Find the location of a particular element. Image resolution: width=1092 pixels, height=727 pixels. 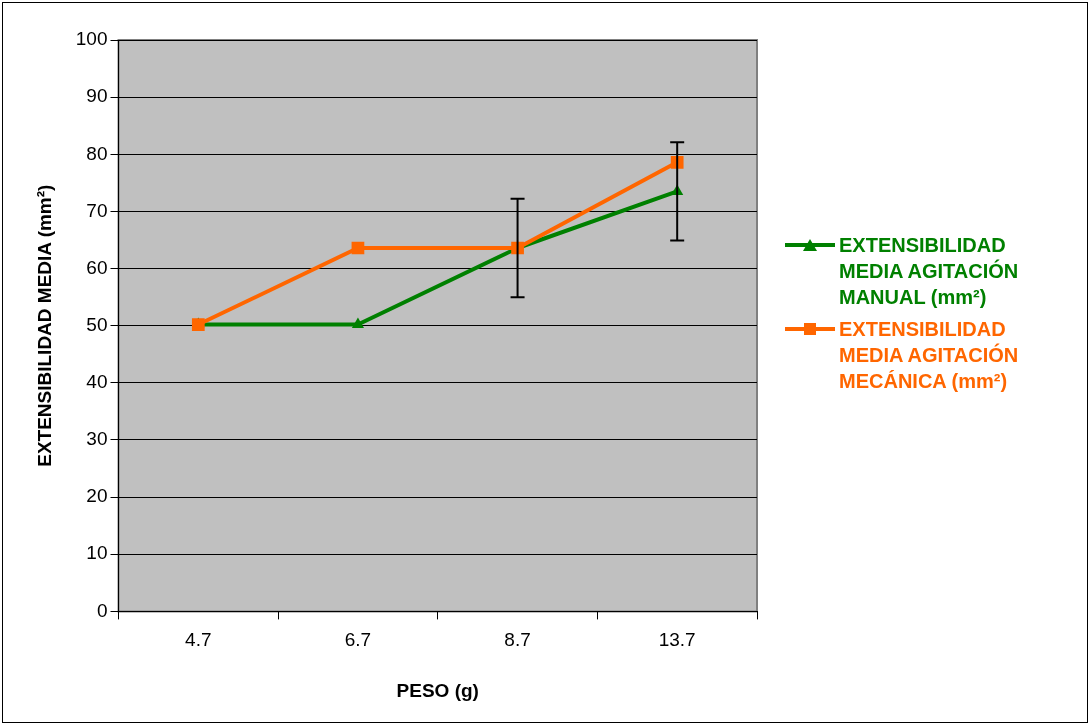

y-tick-label: 0 is located at coordinates (102, 610).